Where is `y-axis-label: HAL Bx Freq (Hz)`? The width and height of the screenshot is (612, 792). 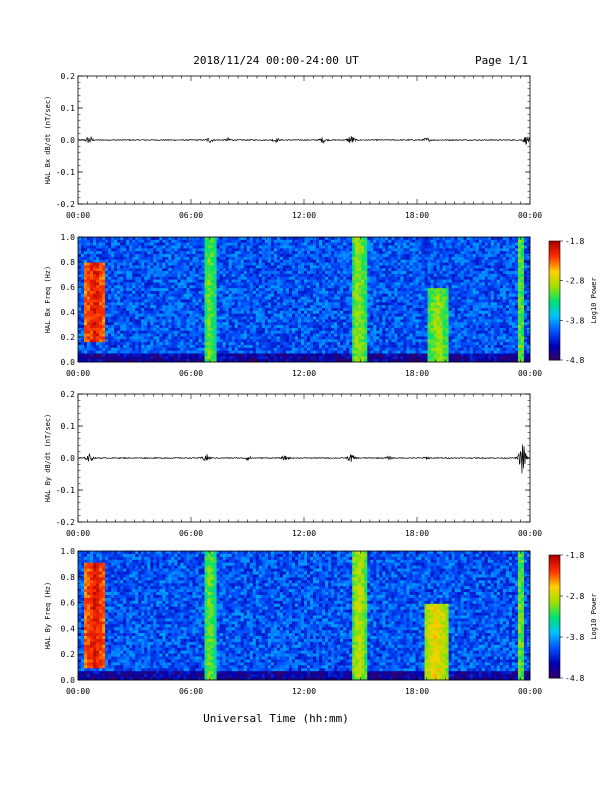
y-axis-label: HAL Bx Freq (Hz) is located at coordinates (48, 299).